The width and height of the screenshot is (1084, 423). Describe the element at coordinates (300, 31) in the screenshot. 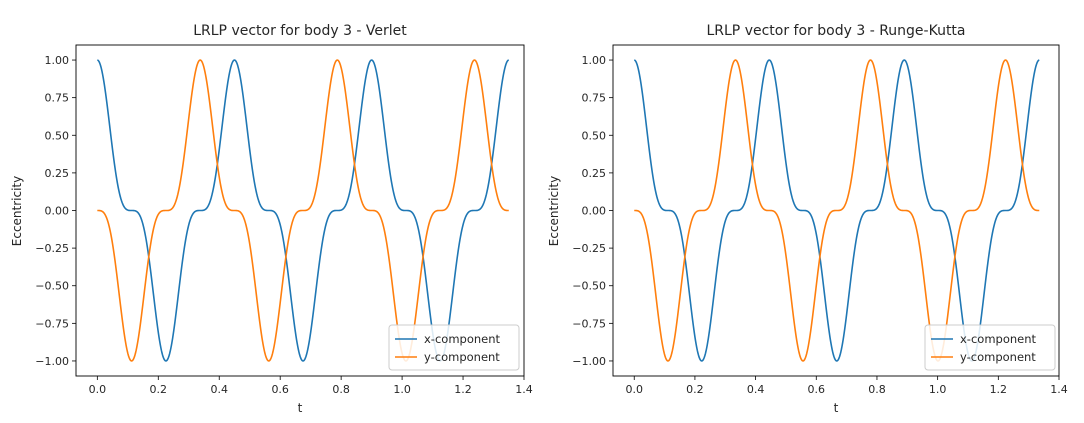

I see `chart-title: LRLP vector for body 3 - Verlet` at that location.